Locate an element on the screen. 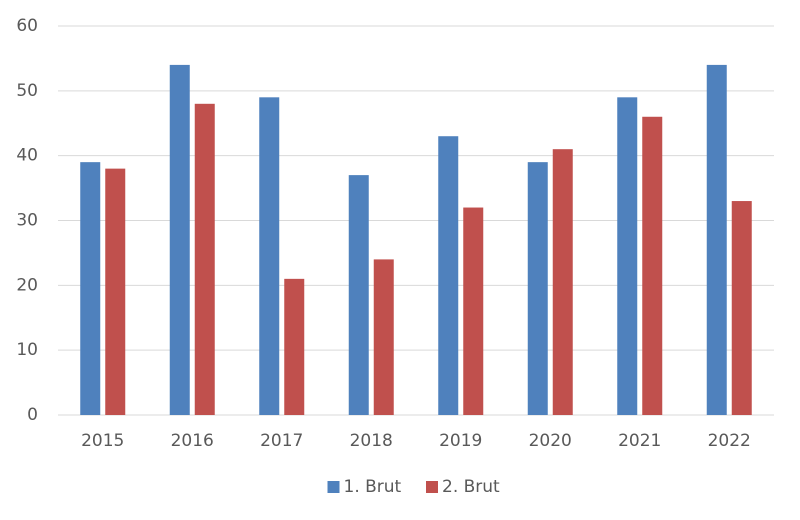 This screenshot has height=520, width=800. x-tick-label: 2018 is located at coordinates (371, 441).